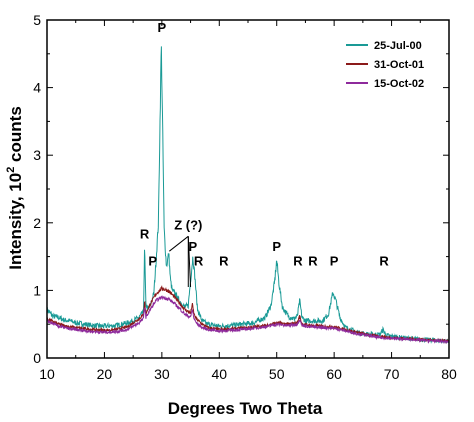  Describe the element at coordinates (47, 374) in the screenshot. I see `x-tick-label: 10` at that location.